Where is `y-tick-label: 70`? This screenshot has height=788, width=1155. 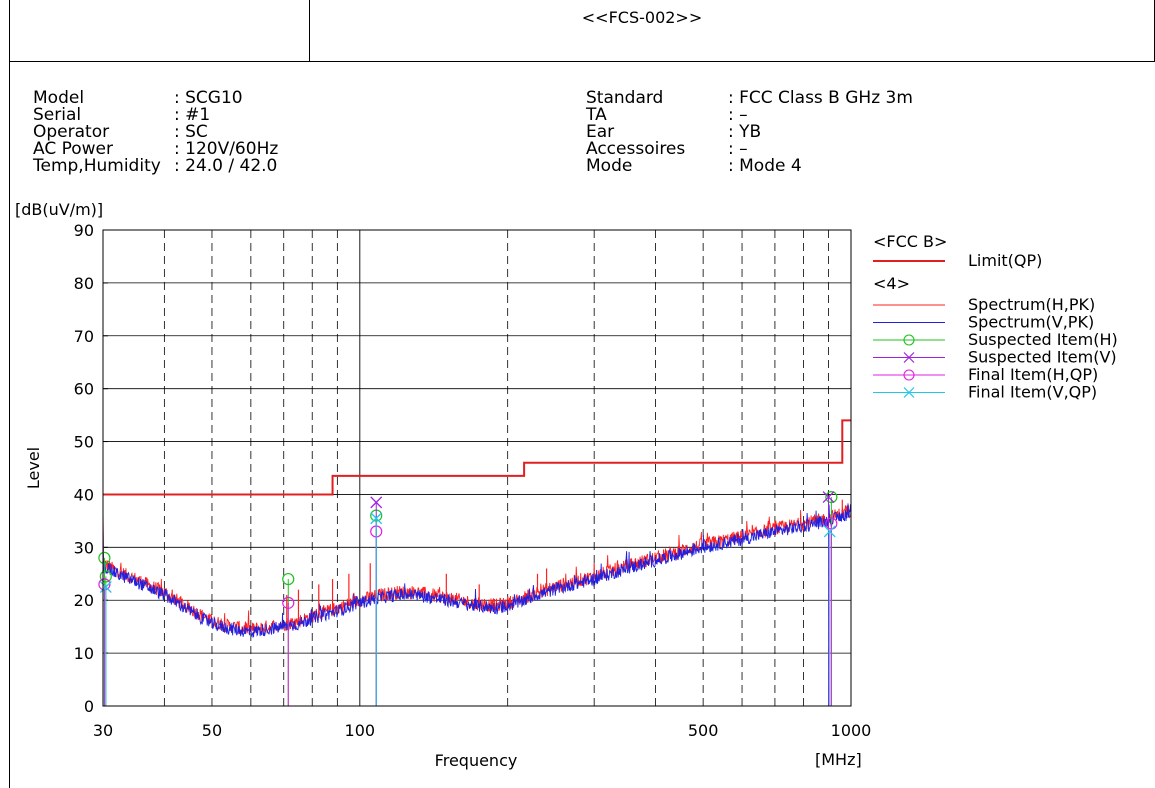 y-tick-label: 70 is located at coordinates (84, 336).